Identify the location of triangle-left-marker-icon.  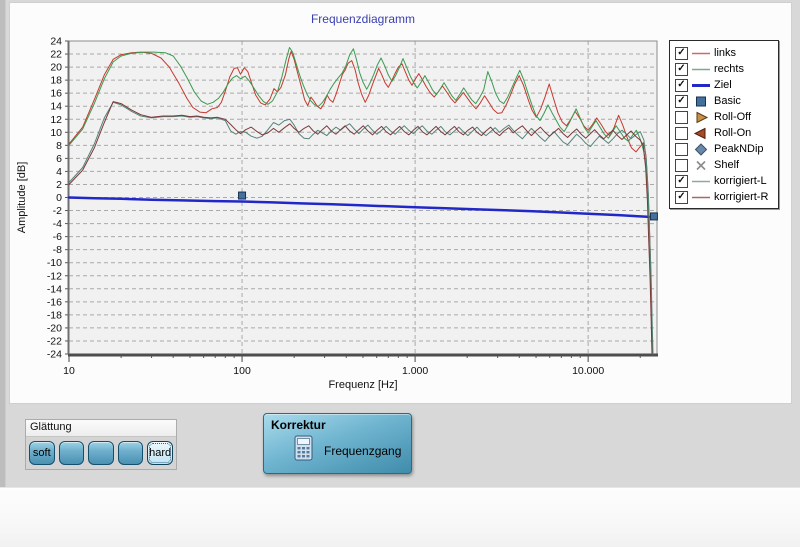
(699, 133).